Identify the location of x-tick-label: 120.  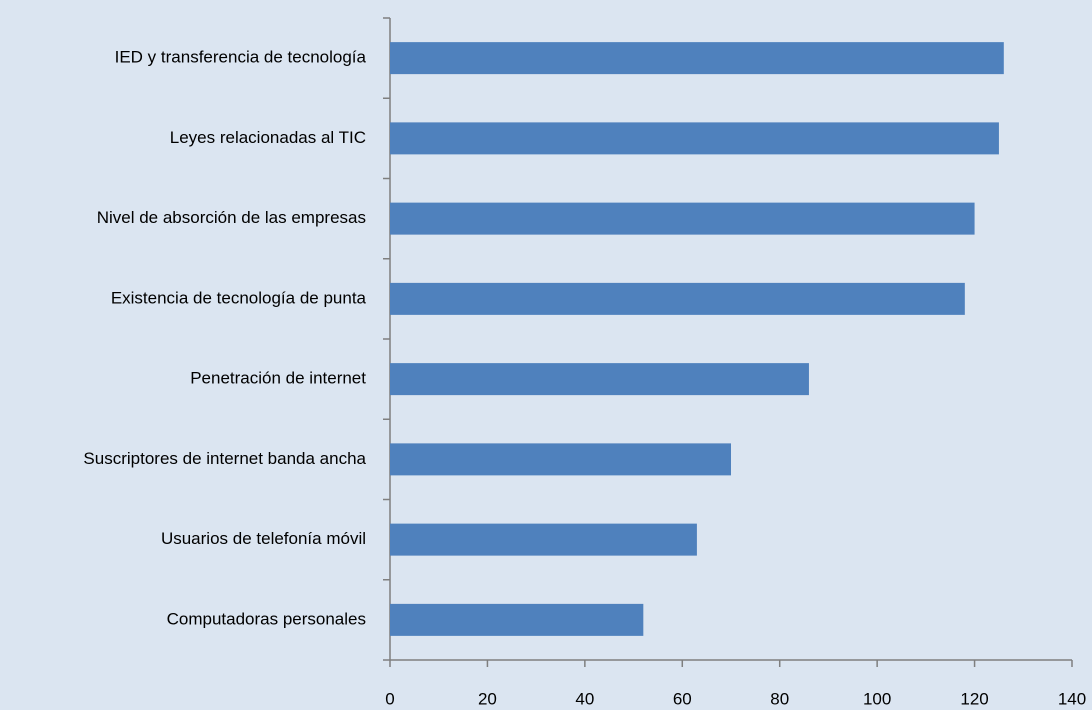
(974, 698).